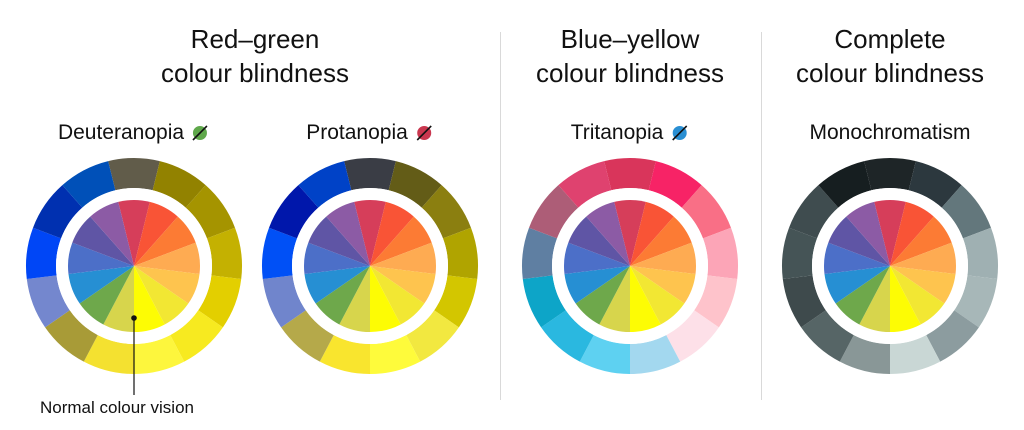  I want to click on tritanopia-label: Tritanopia, so click(630, 133).